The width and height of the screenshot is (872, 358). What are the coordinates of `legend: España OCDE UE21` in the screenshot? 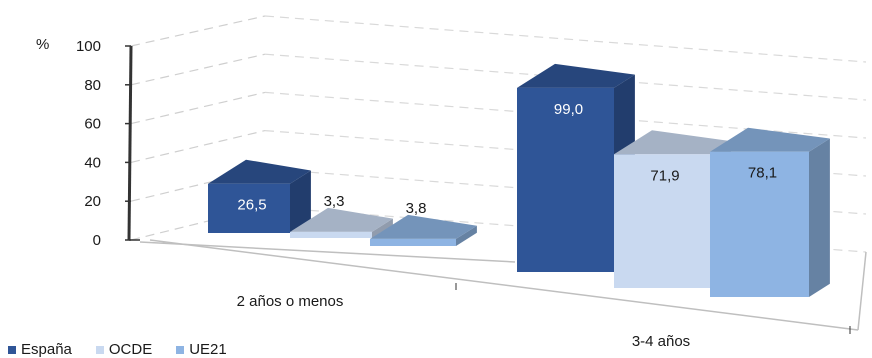 It's located at (129, 349).